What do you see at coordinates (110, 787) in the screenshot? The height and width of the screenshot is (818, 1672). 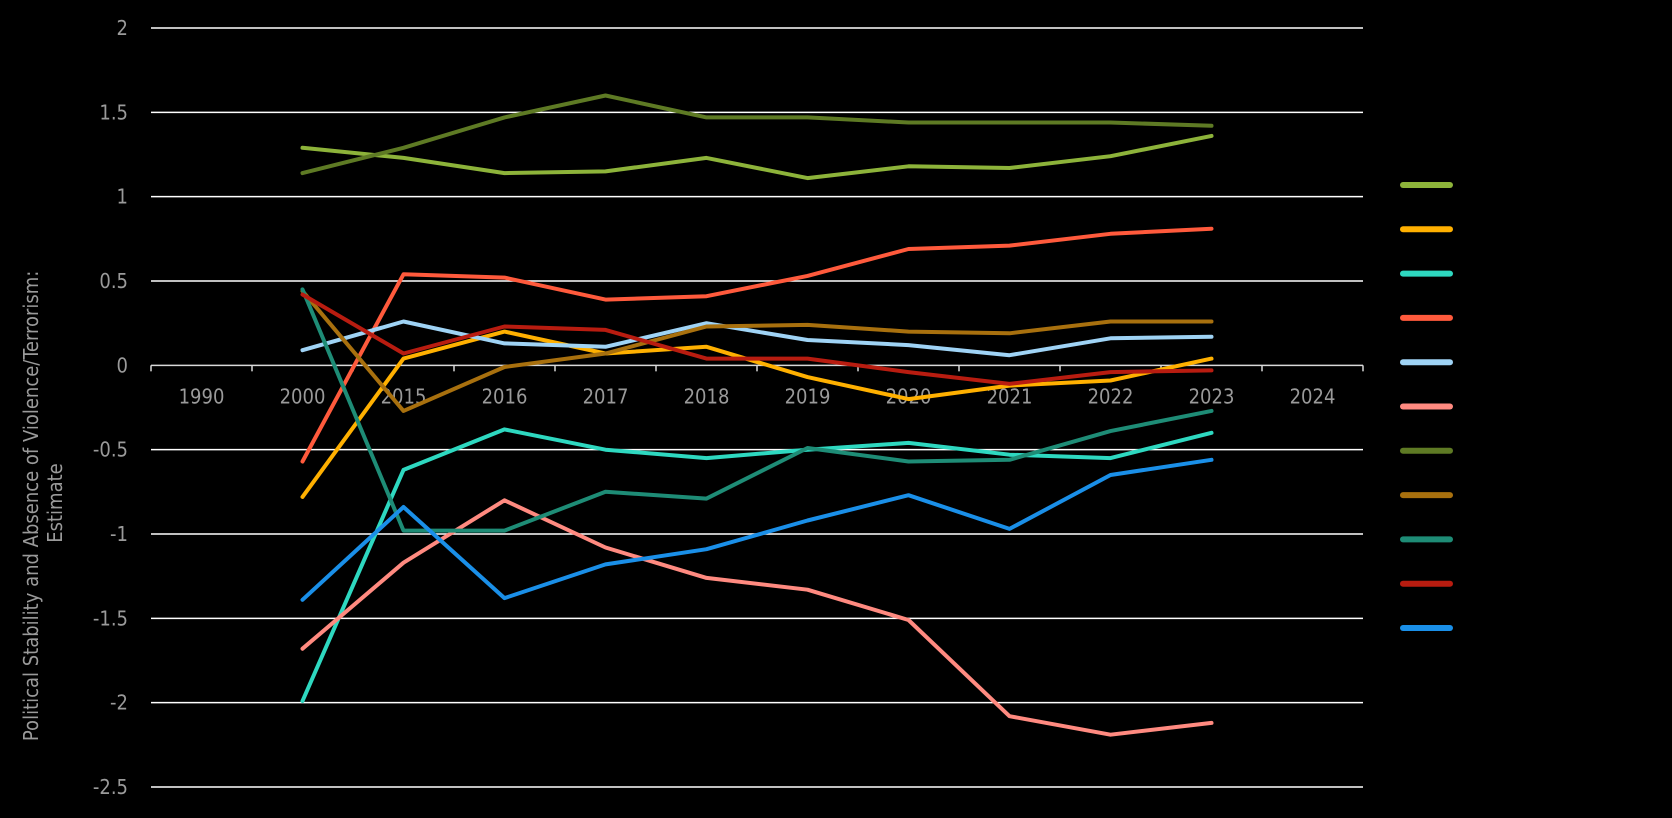 I see `y-tick-label: -2.5` at bounding box center [110, 787].